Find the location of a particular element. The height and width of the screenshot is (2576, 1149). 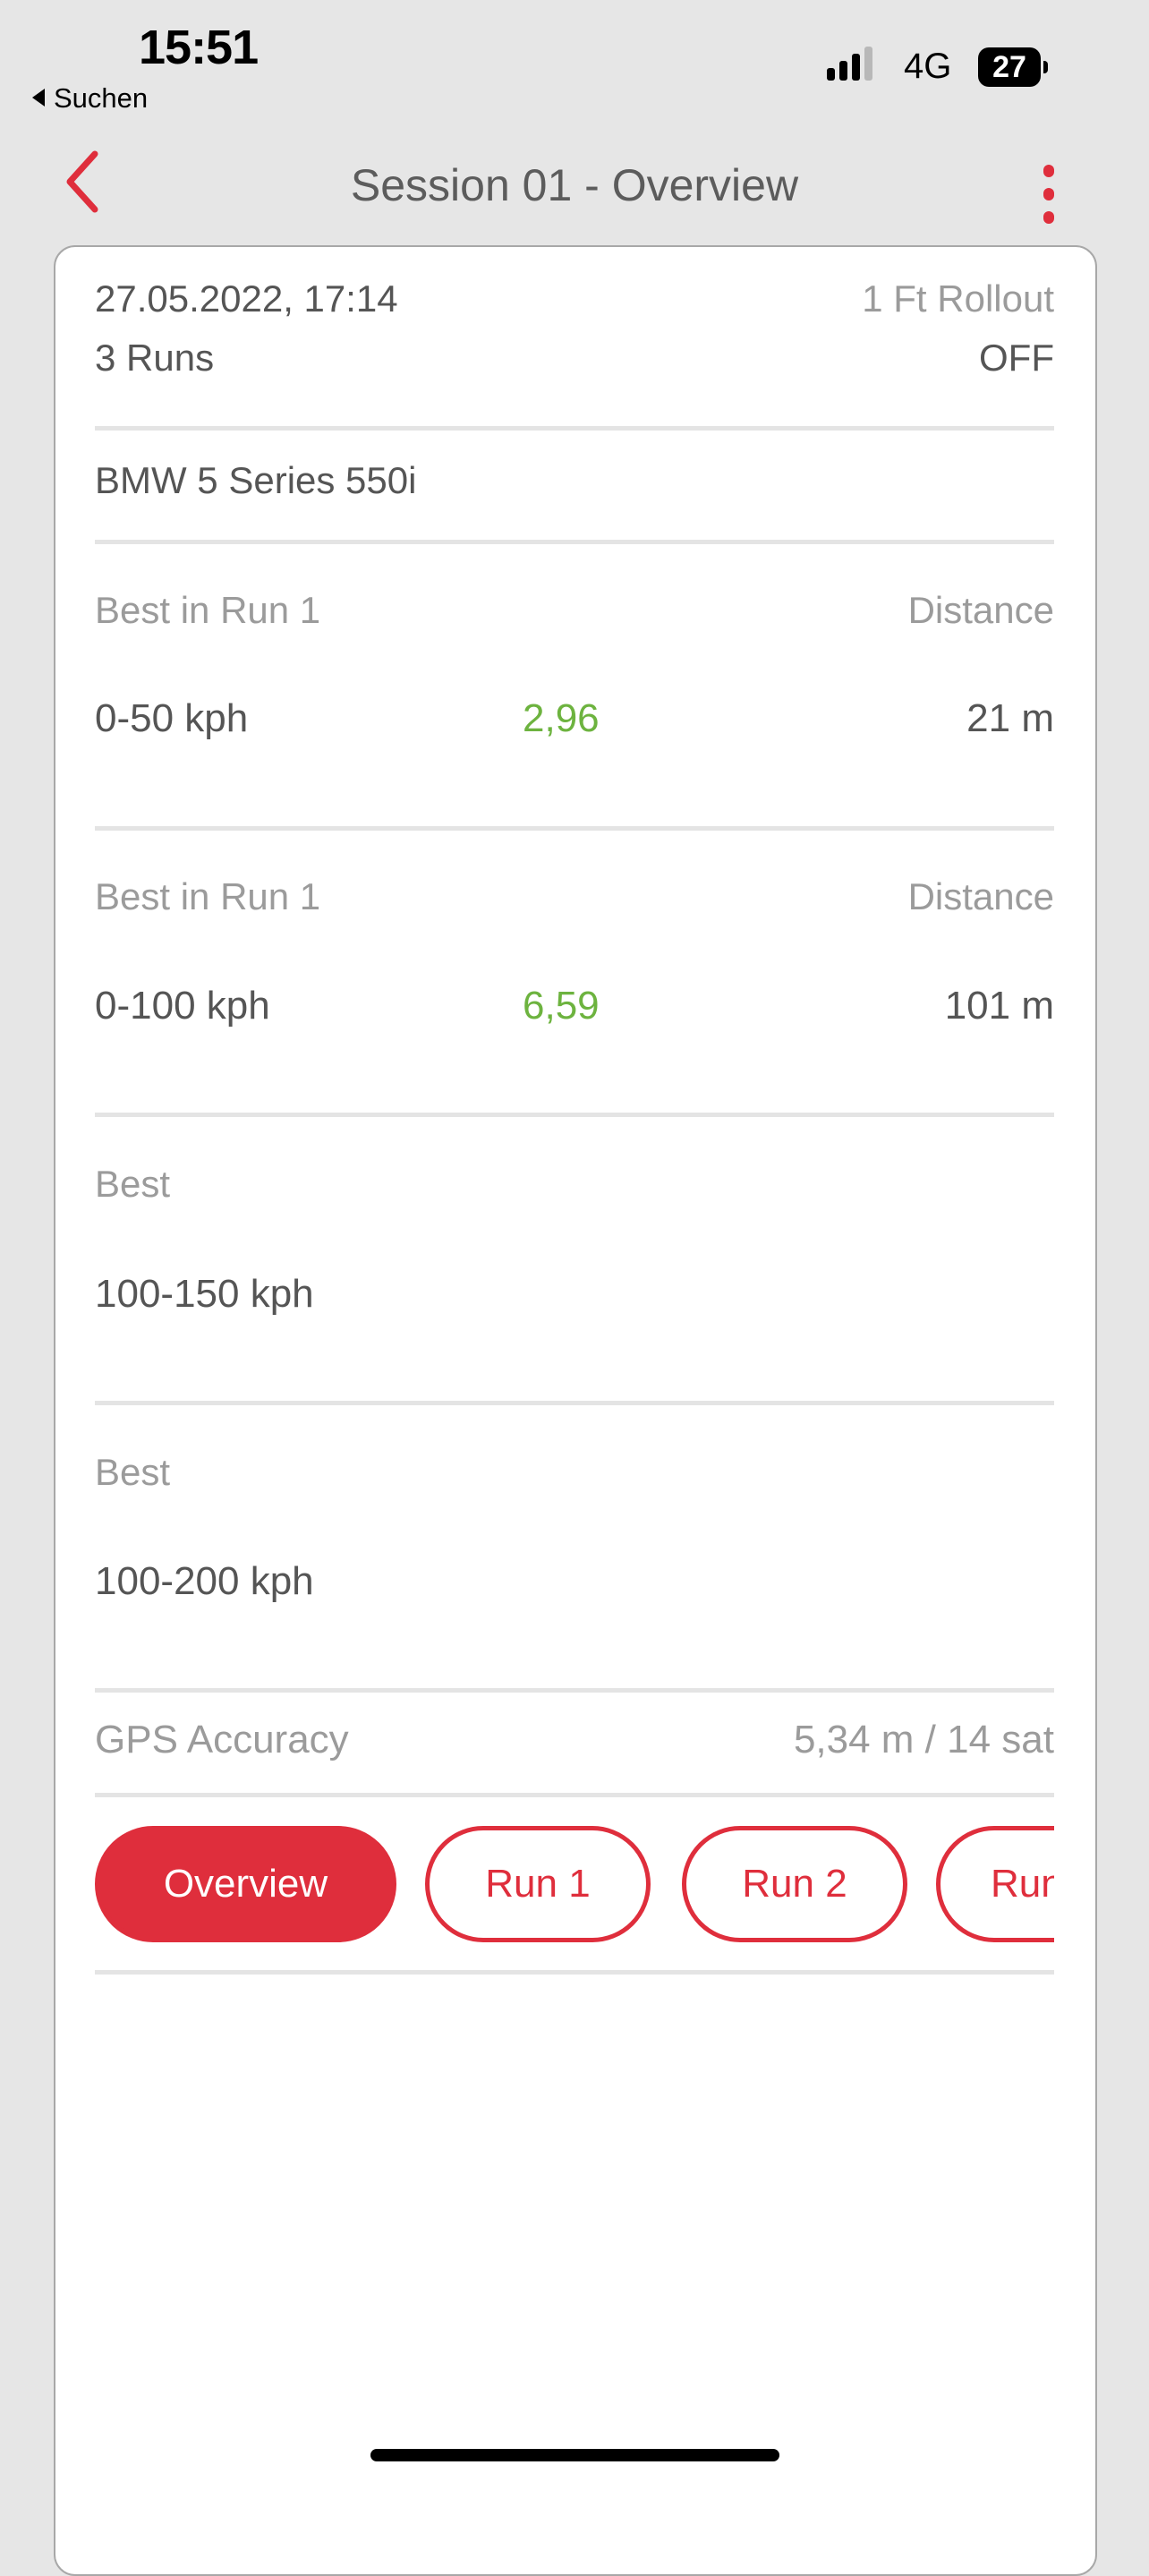

status-time: 15:51 is located at coordinates (199, 47).